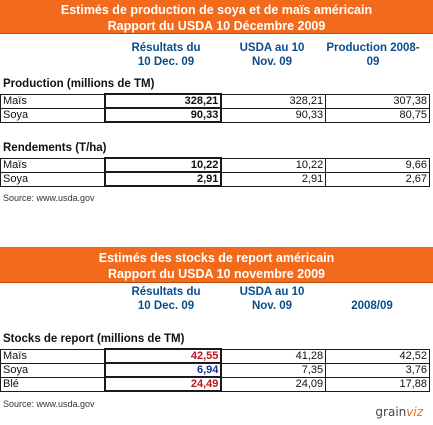  I want to click on value-results: 90,33, so click(163, 115).